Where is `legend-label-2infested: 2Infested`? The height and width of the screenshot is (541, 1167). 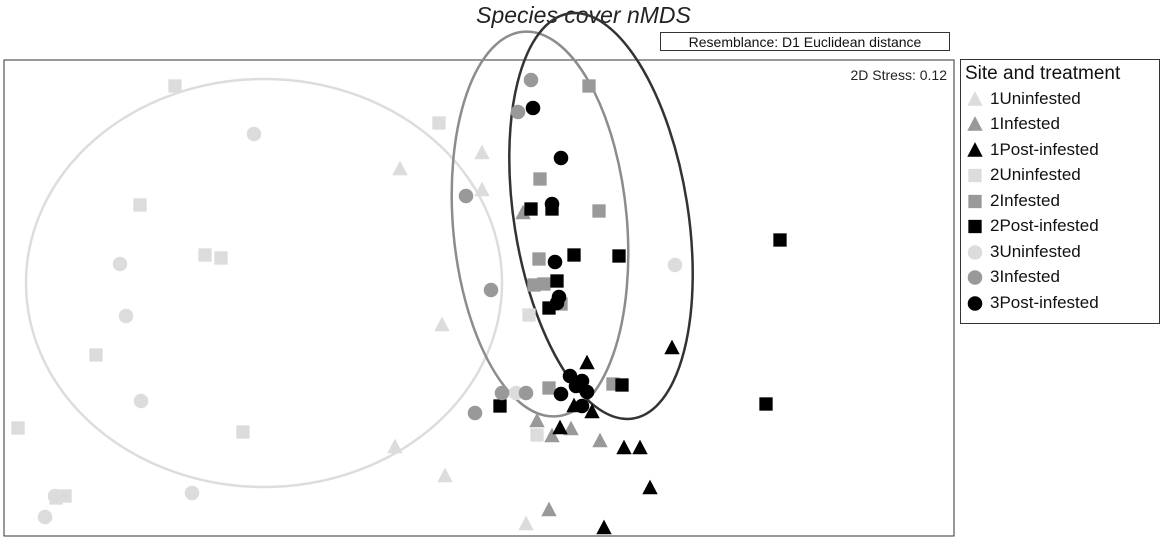 legend-label-2infested: 2Infested is located at coordinates (1025, 200).